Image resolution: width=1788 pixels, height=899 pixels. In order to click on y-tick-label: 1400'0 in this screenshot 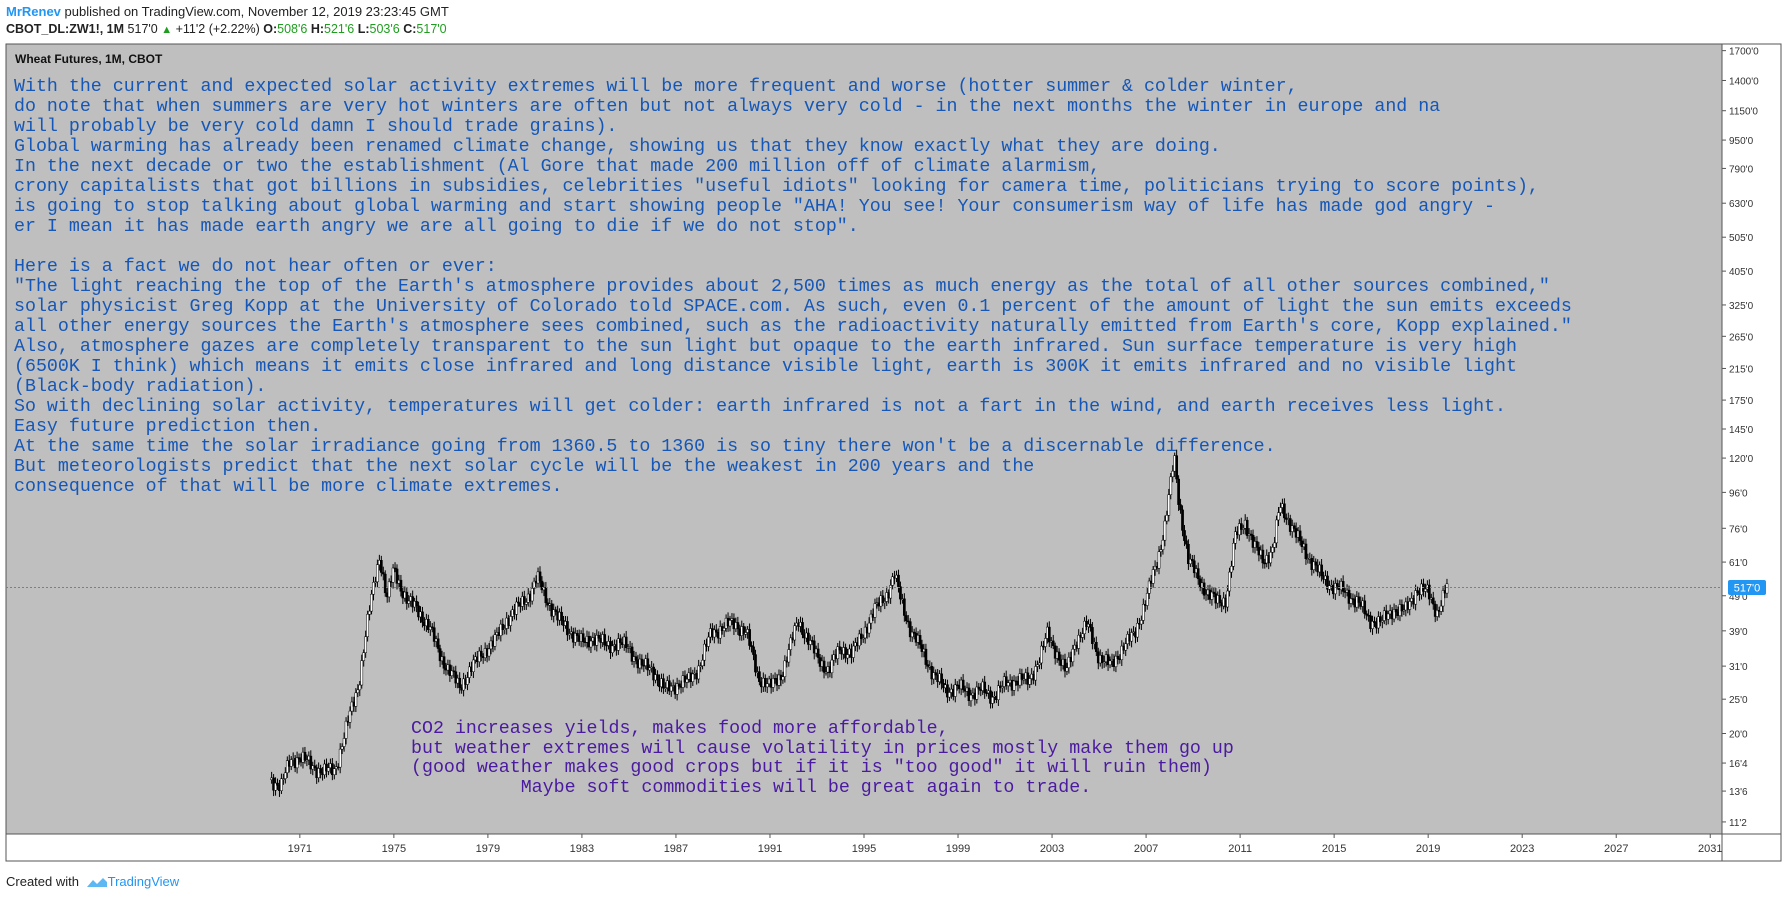, I will do `click(1744, 81)`.